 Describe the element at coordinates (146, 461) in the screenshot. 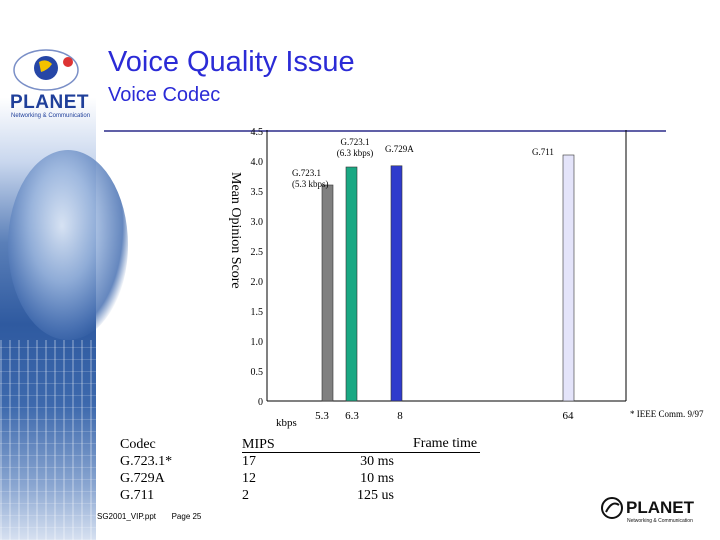

I see `codec-row: G.723.1*` at that location.